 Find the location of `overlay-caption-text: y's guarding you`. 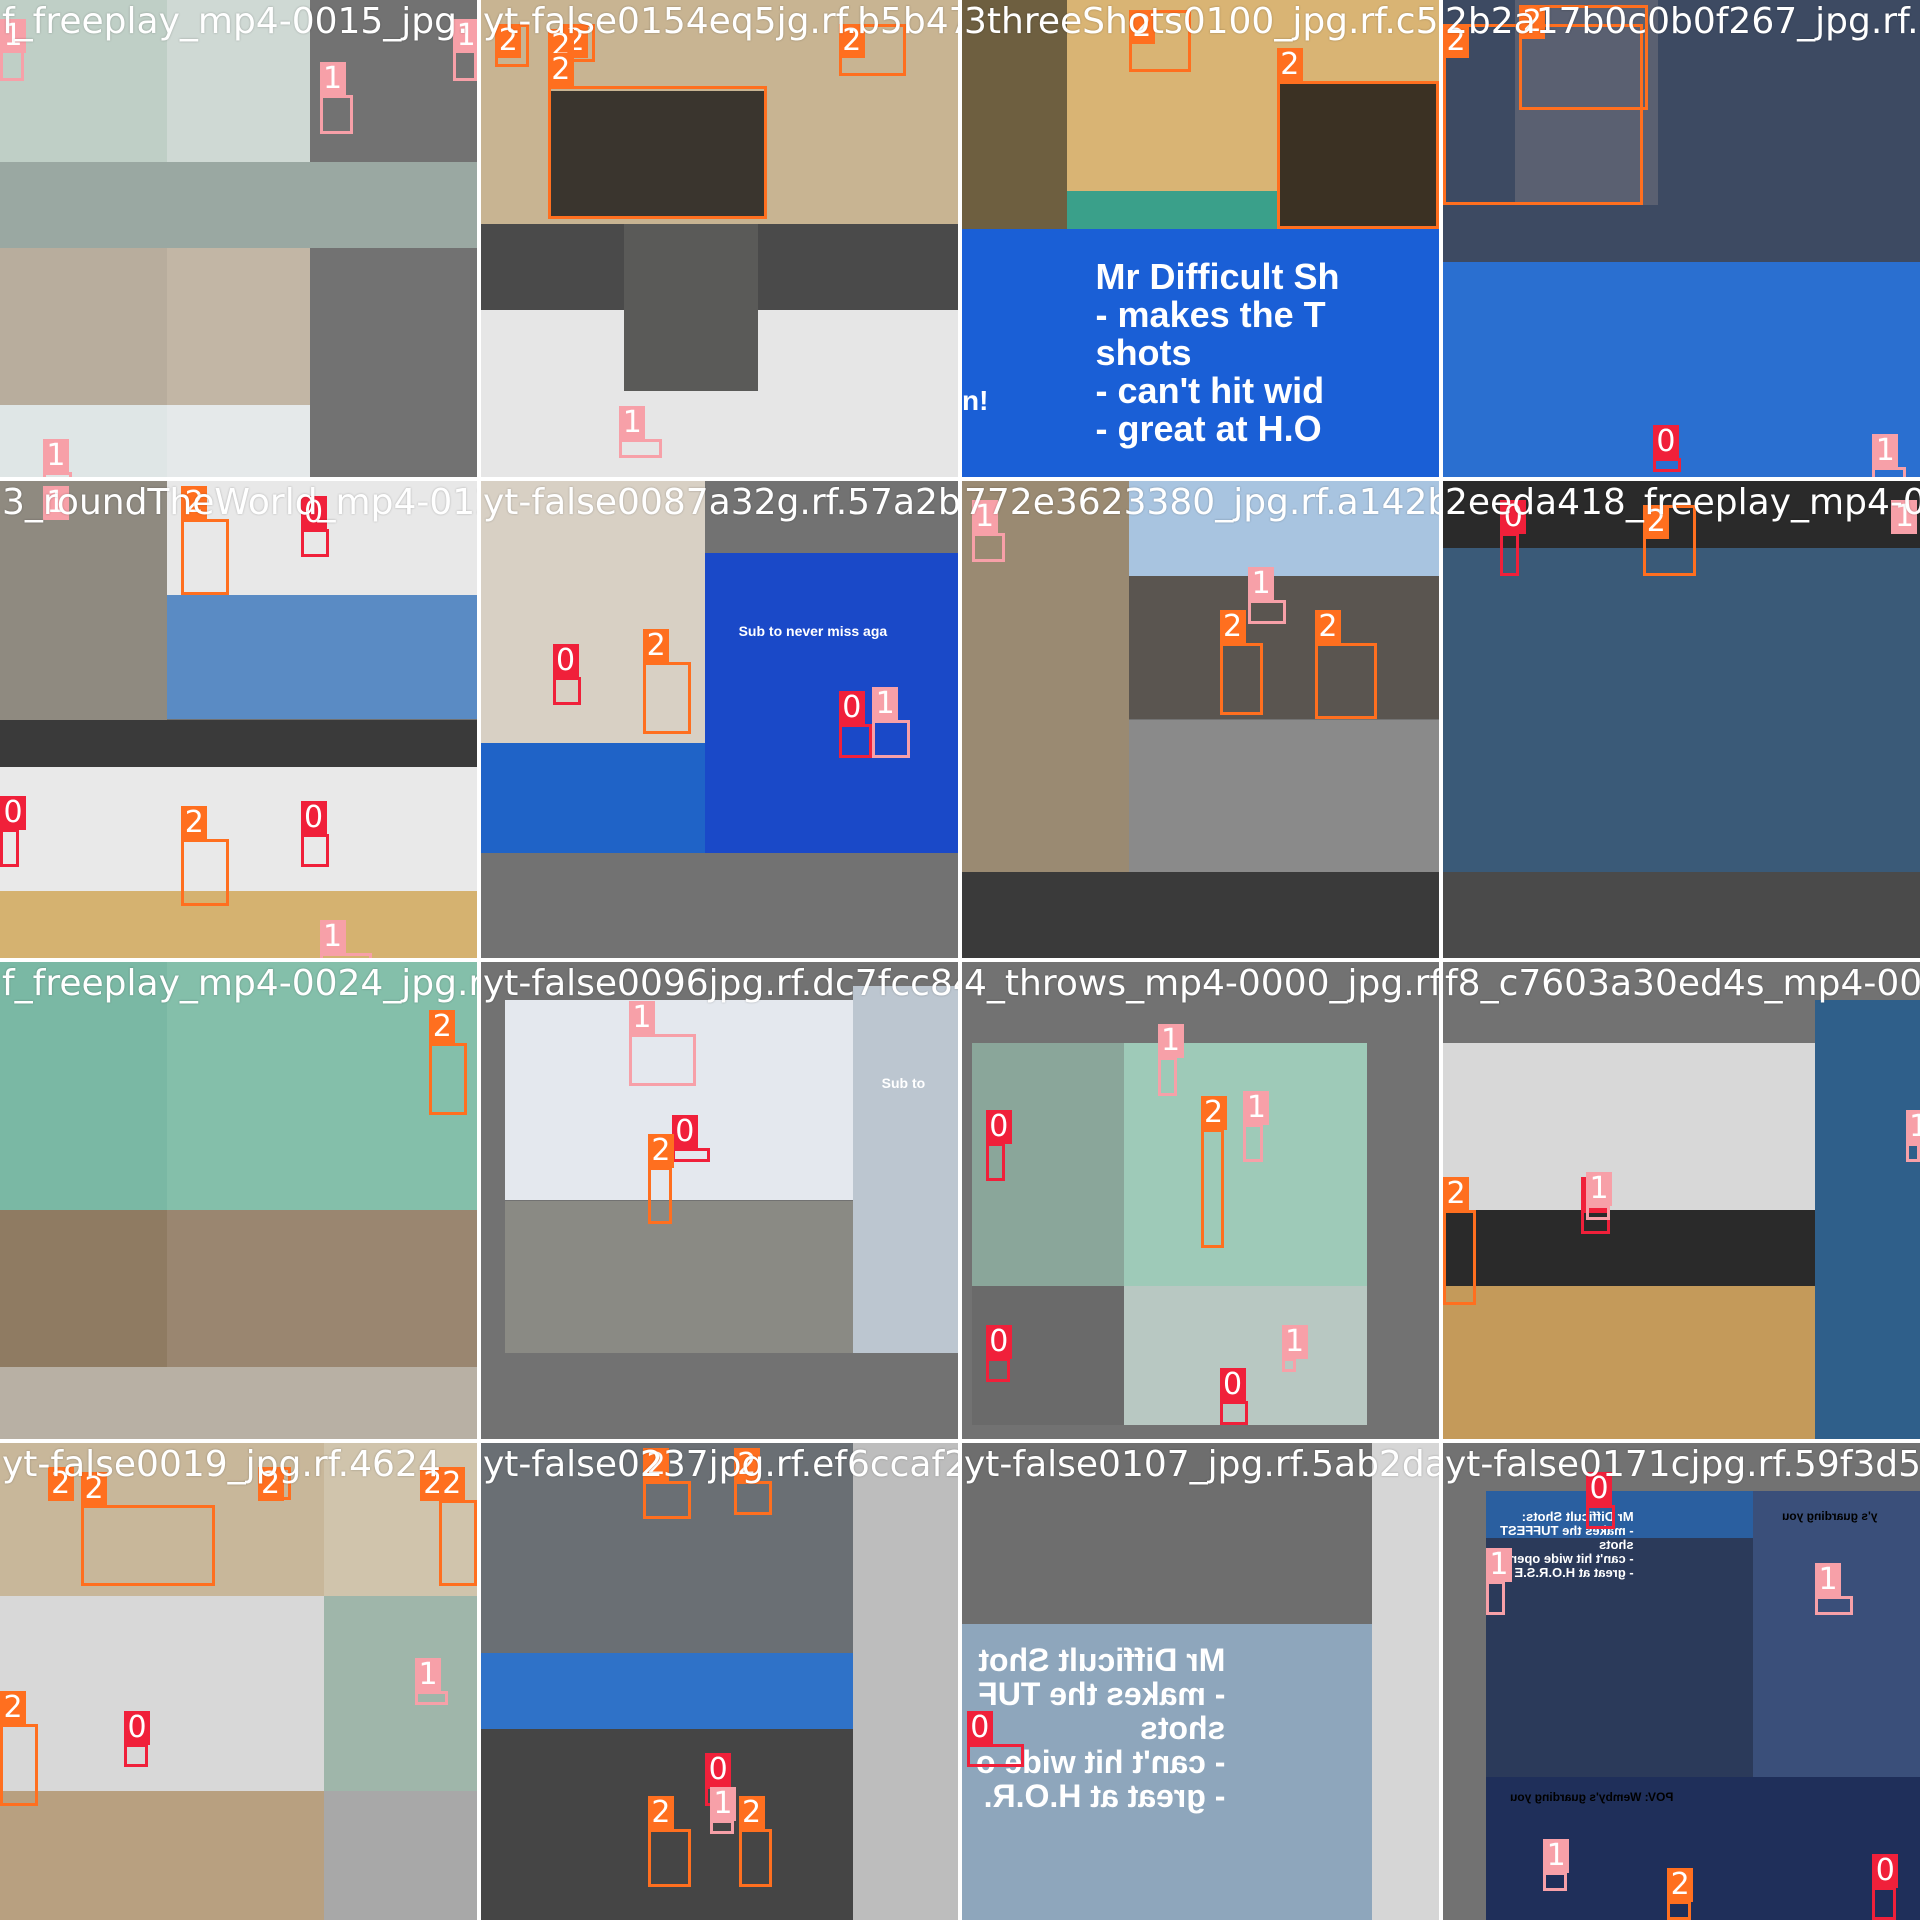

overlay-caption-text: y's guarding you is located at coordinates (1829, 1515).